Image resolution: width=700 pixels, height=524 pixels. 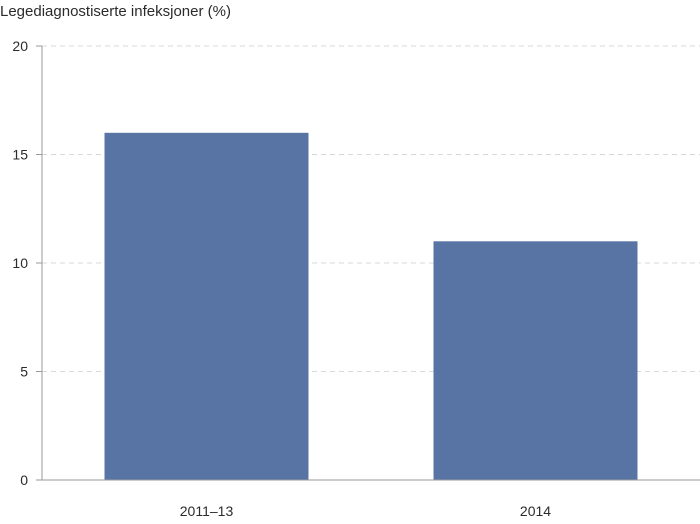 I want to click on x-tick-label: 2011–13, so click(x=207, y=511).